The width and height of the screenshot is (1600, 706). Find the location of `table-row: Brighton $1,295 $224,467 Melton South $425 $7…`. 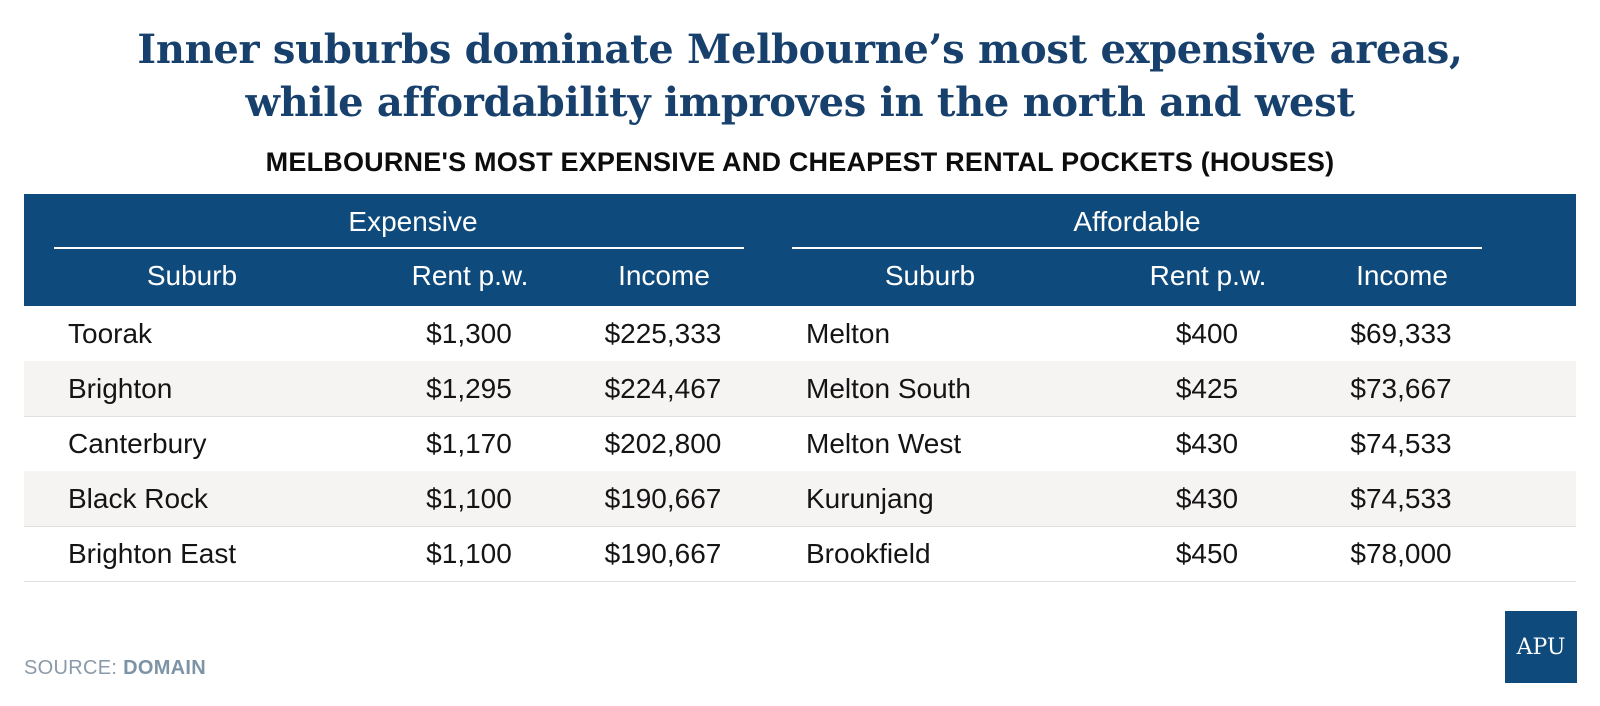

table-row: Brighton $1,295 $224,467 Melton South $425 $7… is located at coordinates (800, 389).